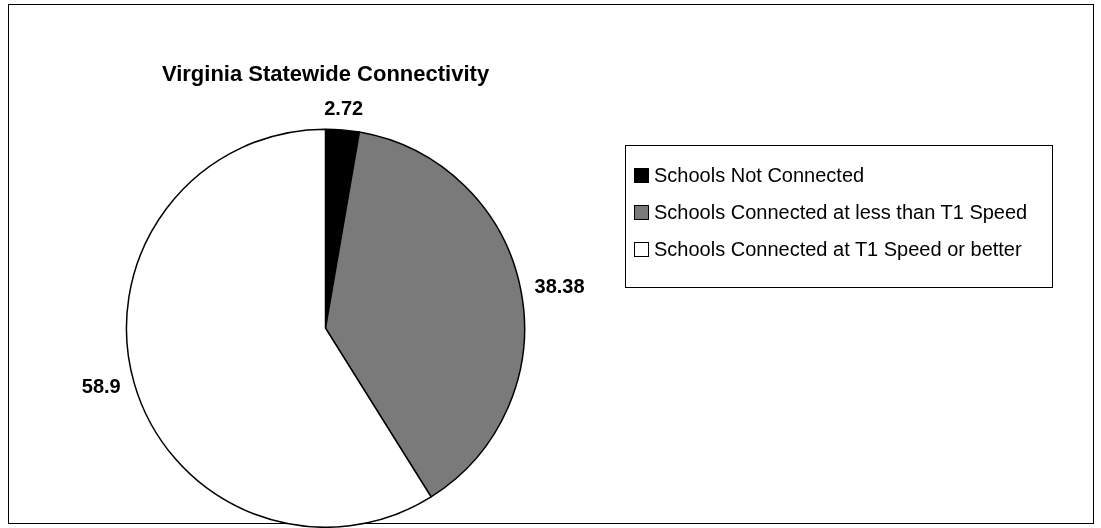  Describe the element at coordinates (325, 74) in the screenshot. I see `chart-title: Virginia Statewide Connectivity` at that location.